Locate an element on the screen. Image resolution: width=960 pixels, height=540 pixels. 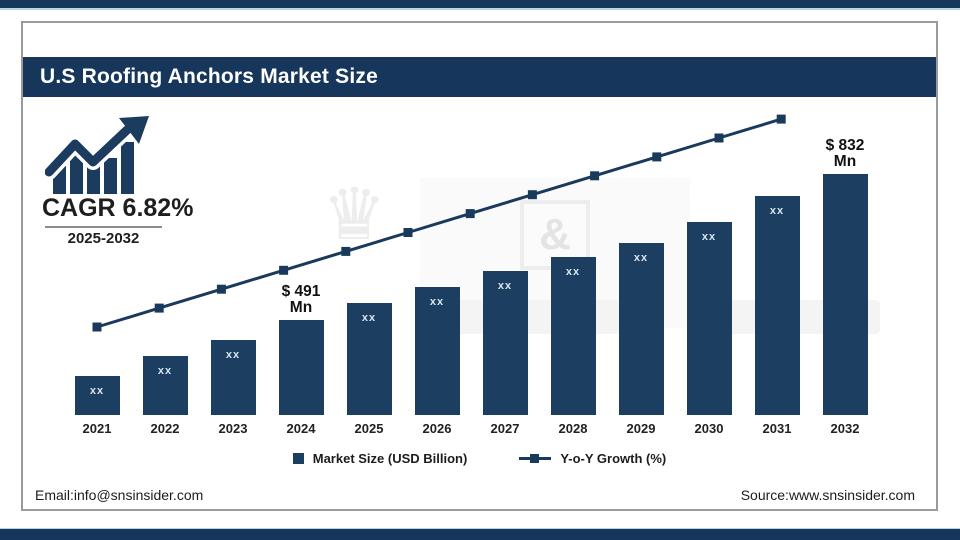
bar-value-label-2026: xx is located at coordinates (437, 302).